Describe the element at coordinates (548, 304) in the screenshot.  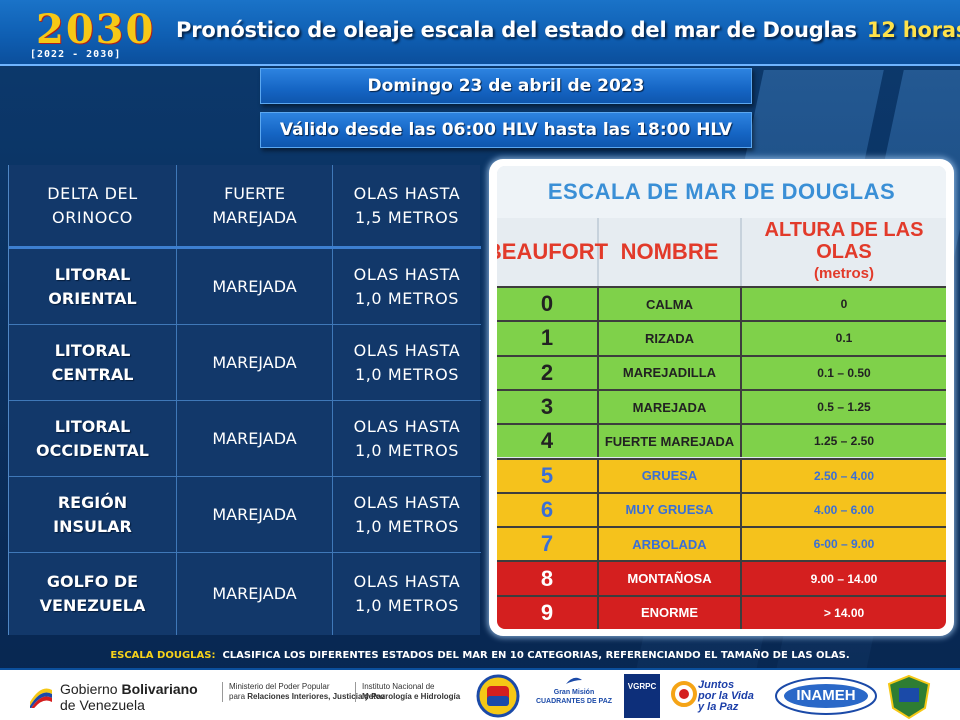
I see `scale-level: 0` at that location.